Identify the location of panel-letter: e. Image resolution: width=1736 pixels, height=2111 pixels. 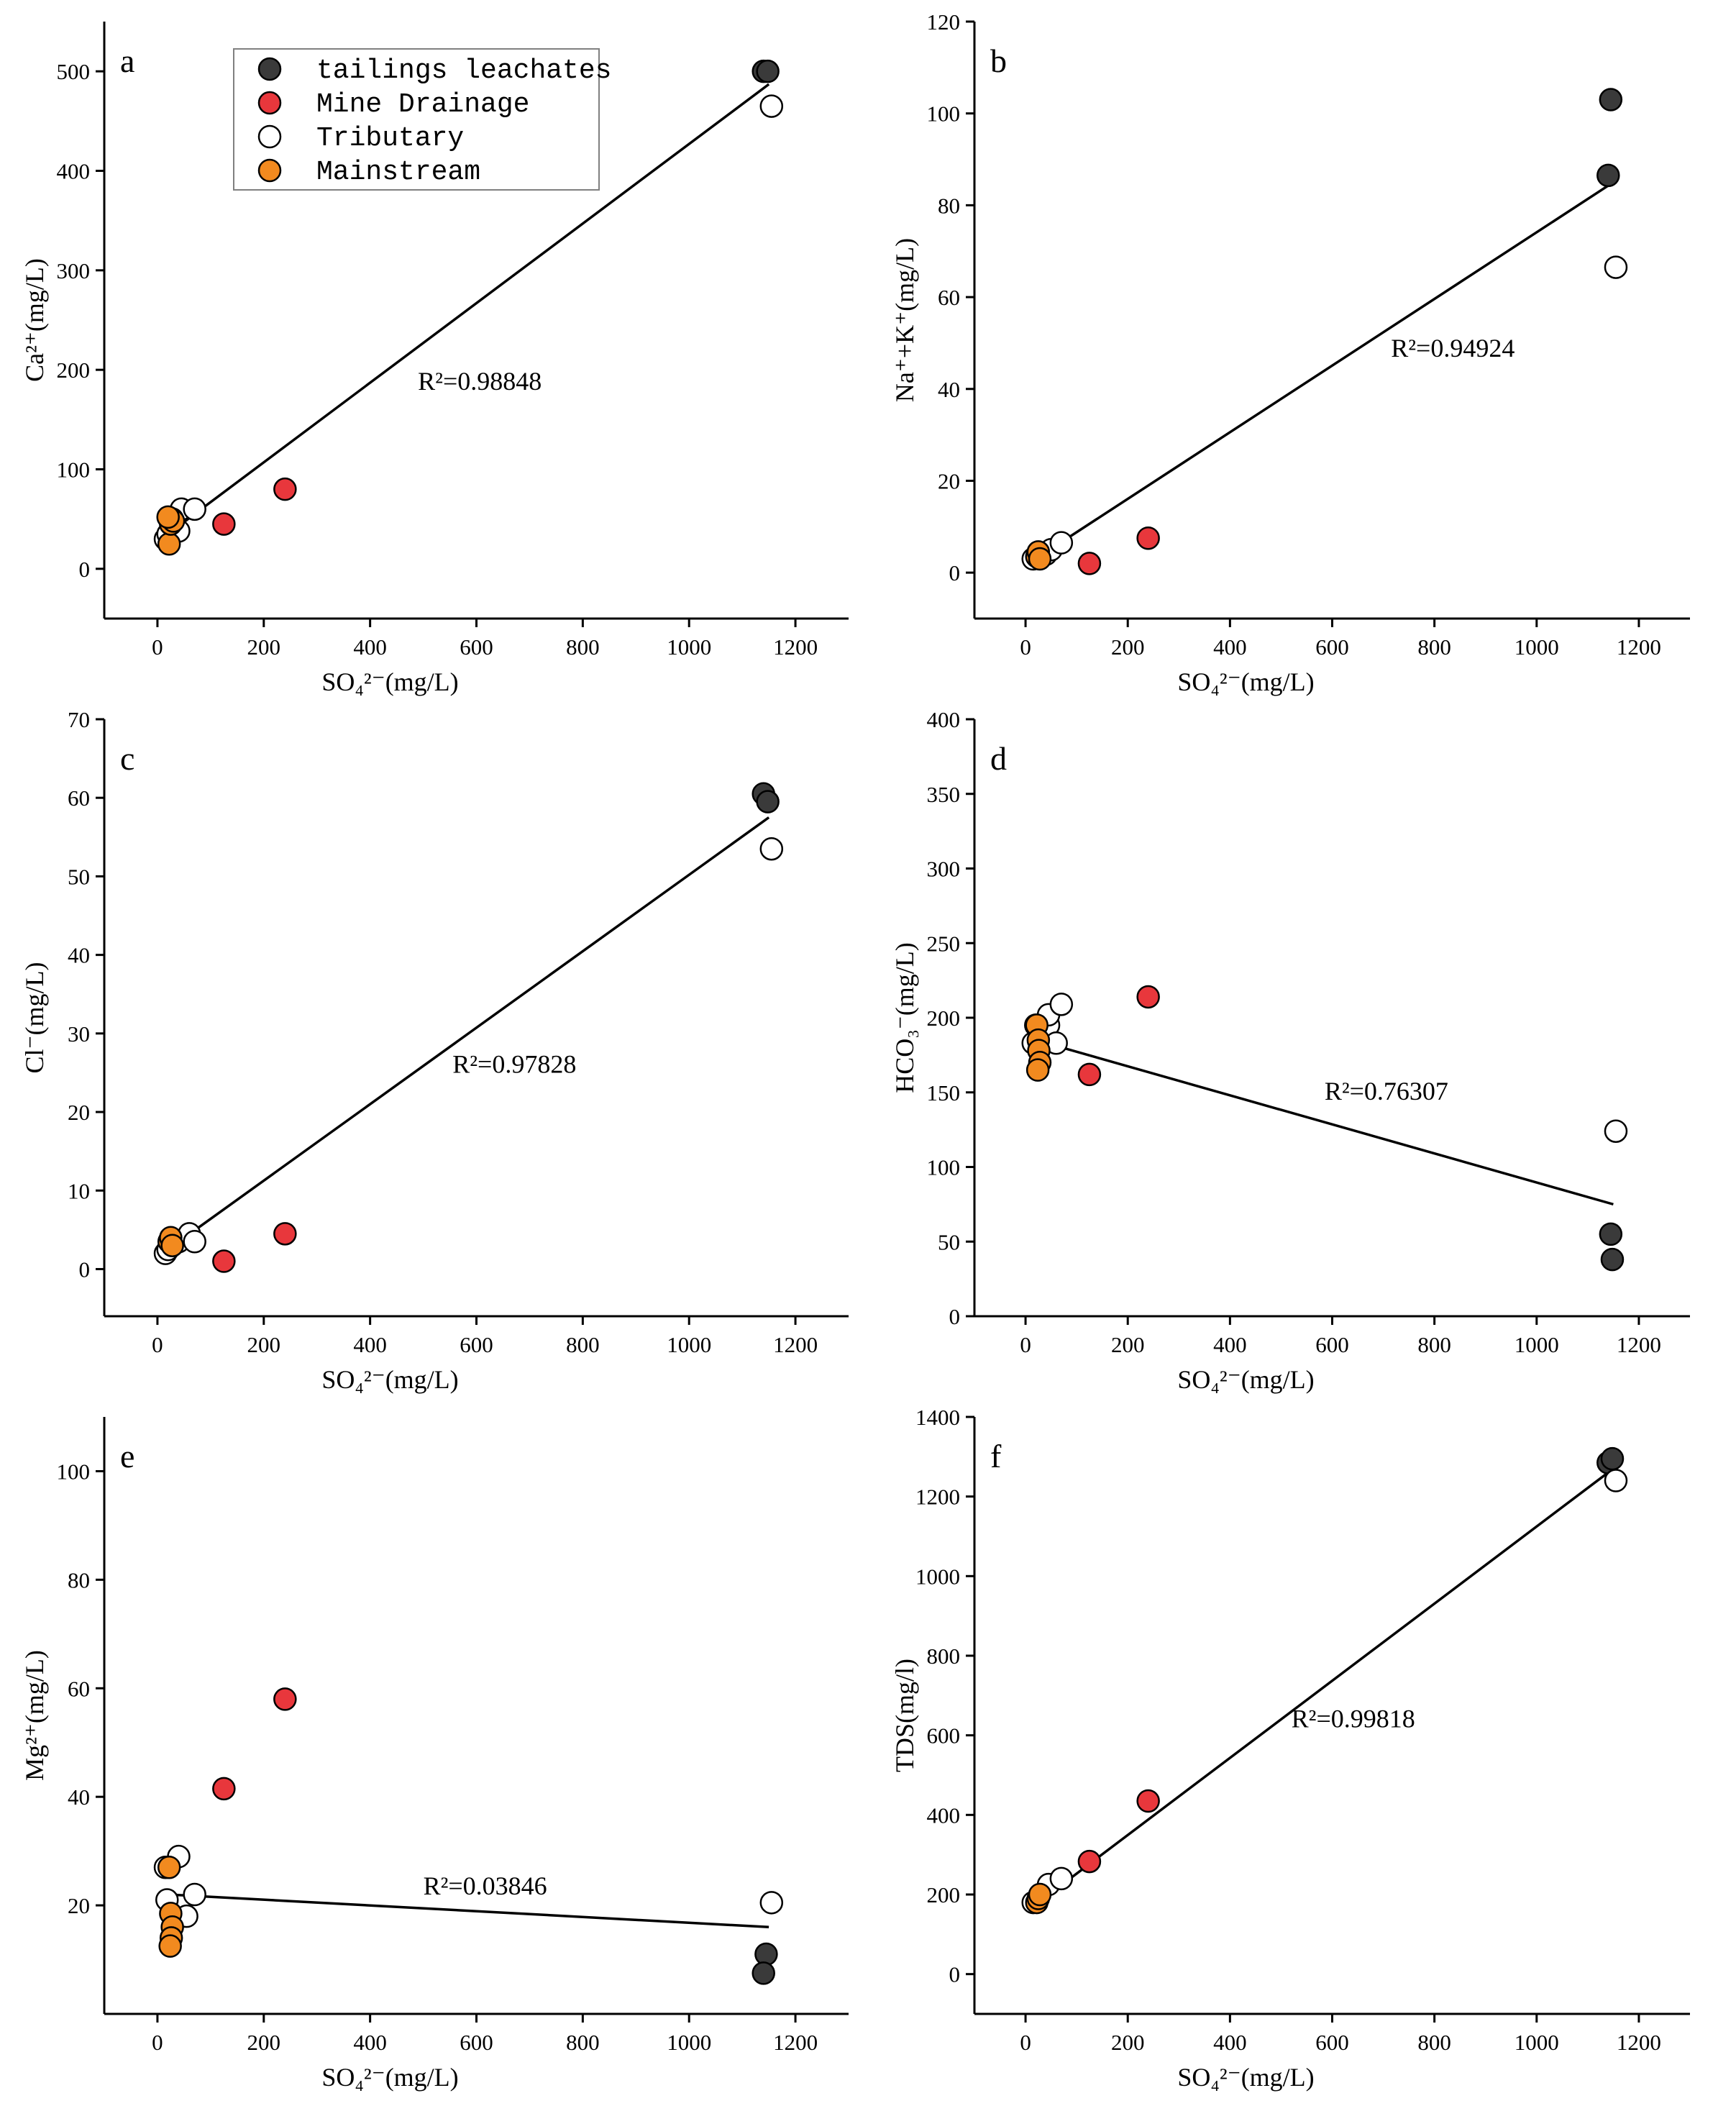
(127, 1456).